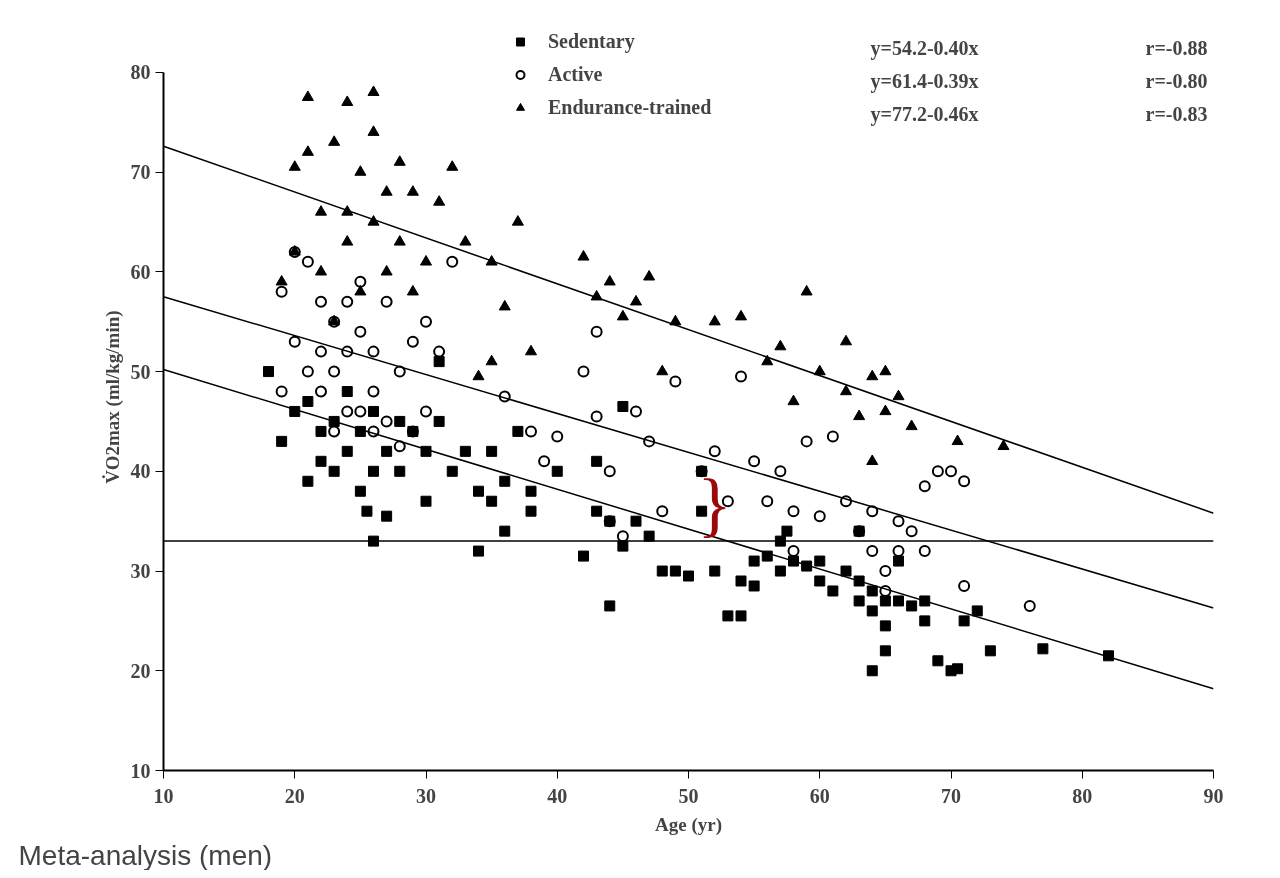  I want to click on y-axis-title: V̇O2max (ml/kg/min), so click(112, 397).